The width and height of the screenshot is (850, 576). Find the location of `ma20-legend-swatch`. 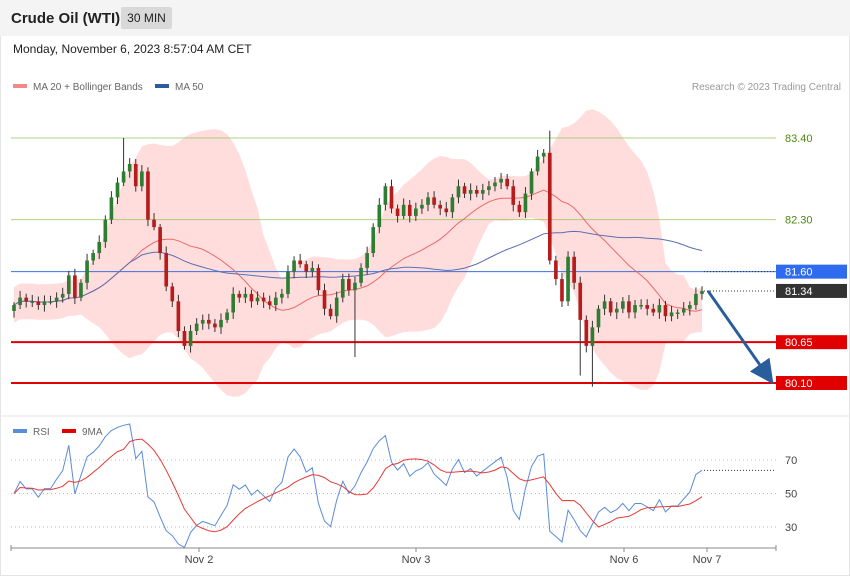

ma20-legend-swatch is located at coordinates (20, 86).